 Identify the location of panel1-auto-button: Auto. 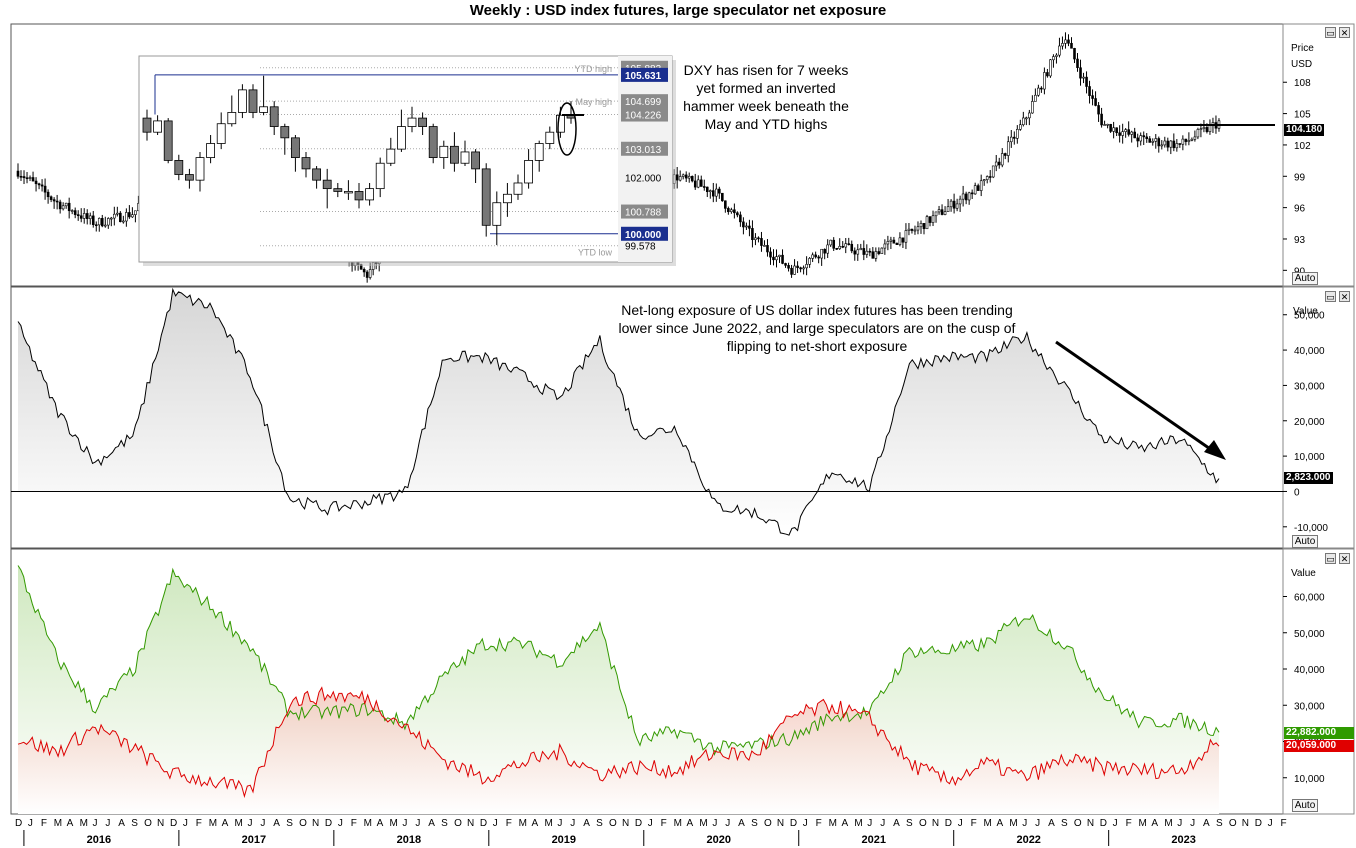
(1305, 278).